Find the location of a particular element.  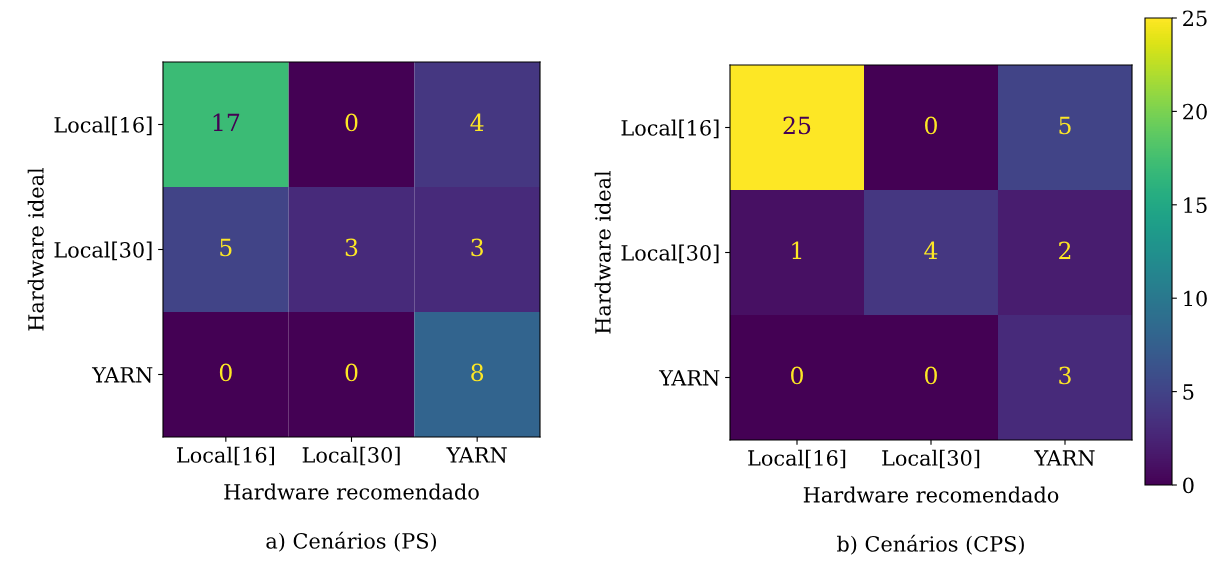

text: a) Cenários (PS) is located at coordinates (351, 541).